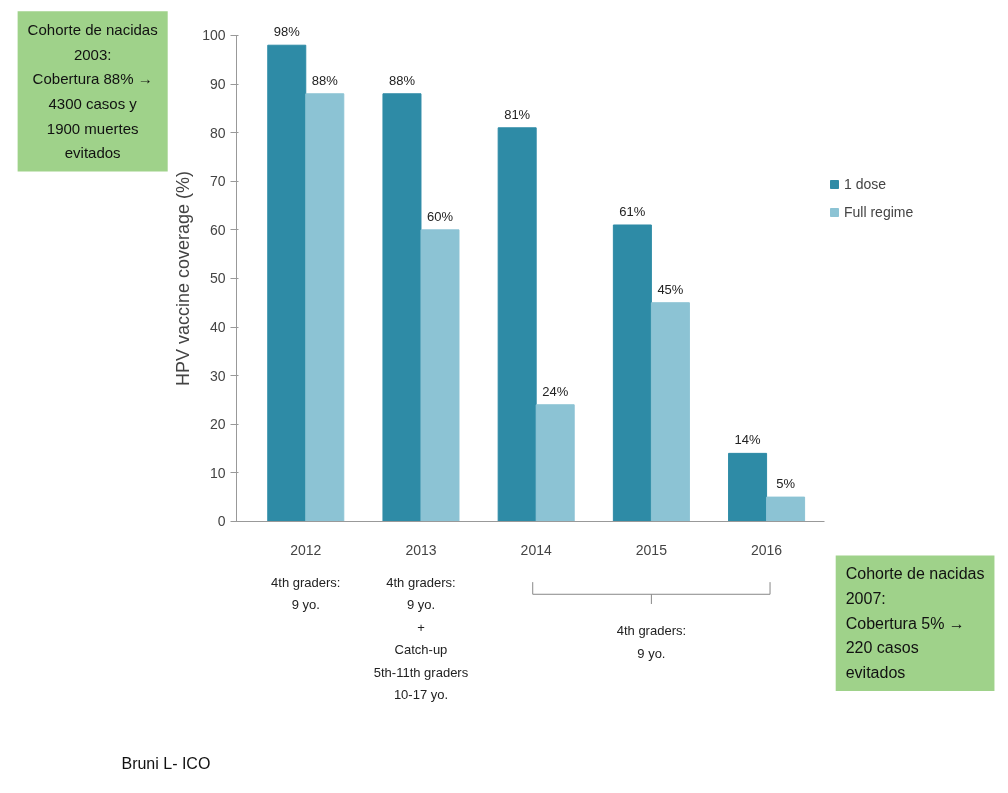  I want to click on data-label: 14%, so click(748, 440).